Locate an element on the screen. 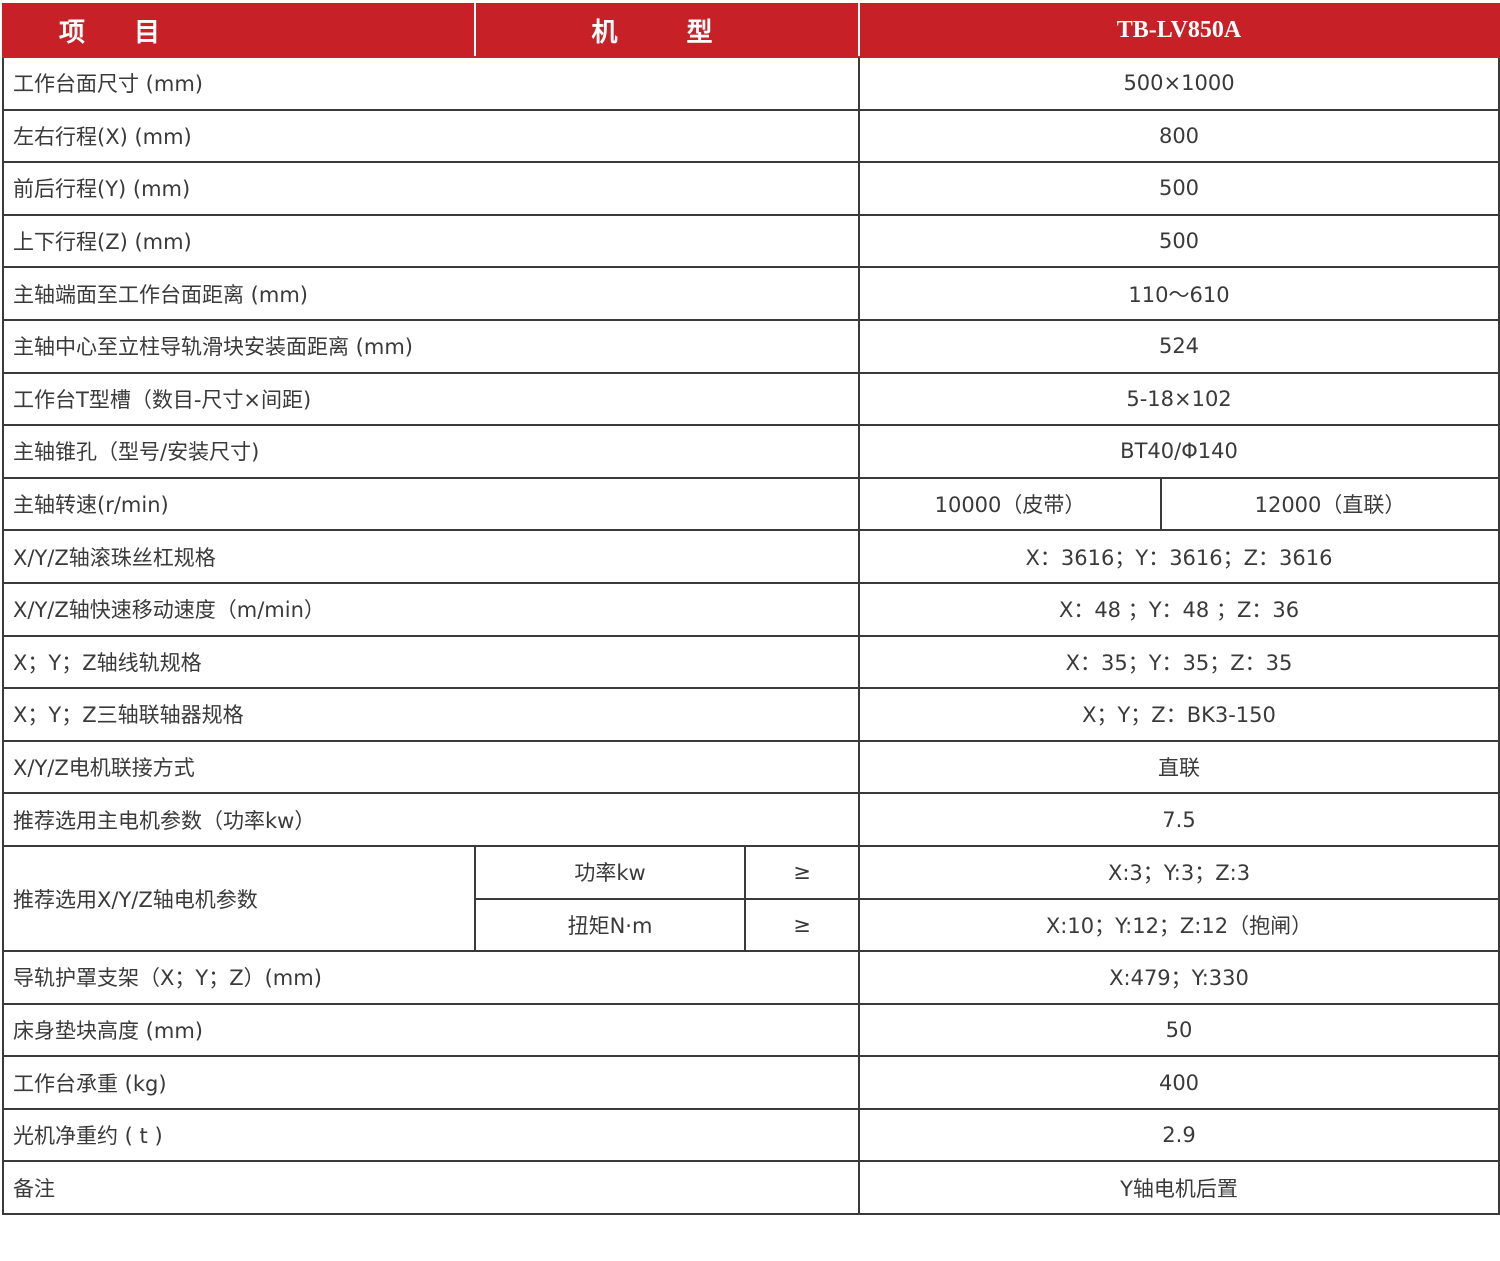 This screenshot has height=1261, width=1500. table-row: 上下行程(Z) (mm) 500 is located at coordinates (751, 241).